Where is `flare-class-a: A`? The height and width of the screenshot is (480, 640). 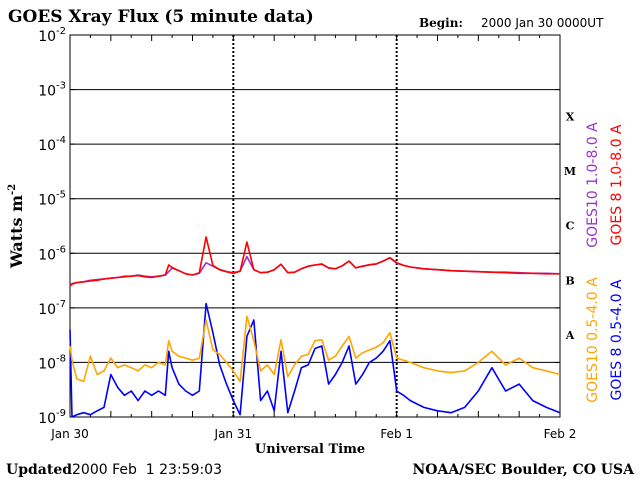 flare-class-a: A is located at coordinates (570, 335).